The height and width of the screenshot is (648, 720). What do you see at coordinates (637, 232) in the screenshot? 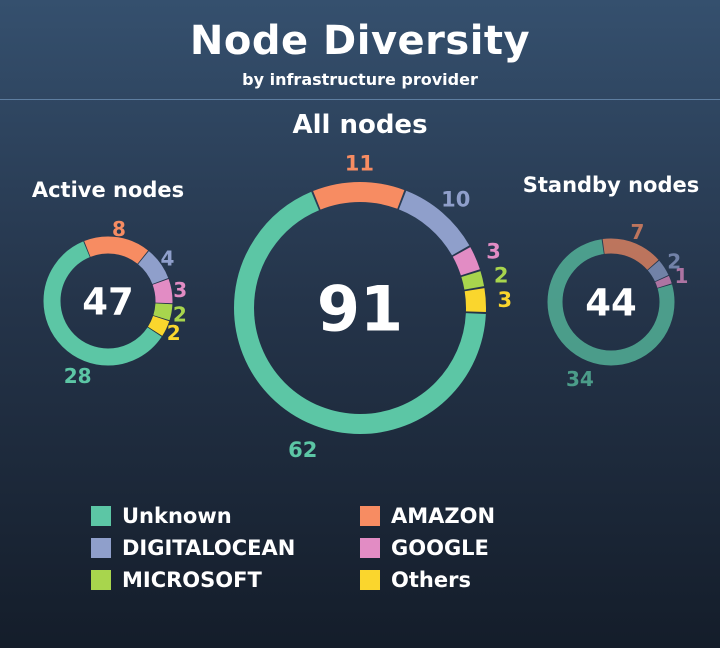
I see `slice-label-amazon: 7` at bounding box center [637, 232].